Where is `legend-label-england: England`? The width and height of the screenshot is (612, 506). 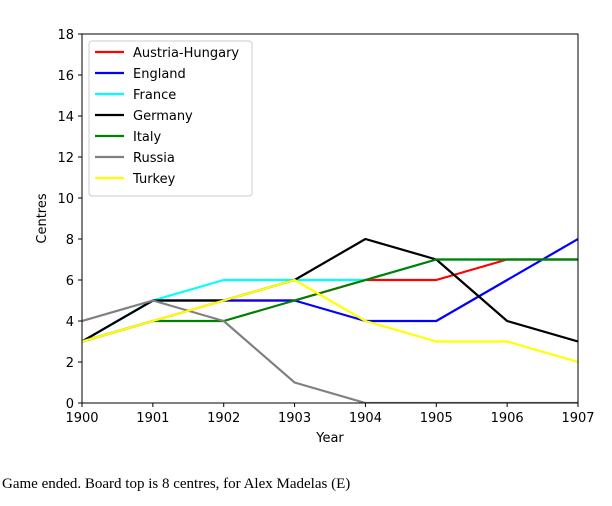
legend-label-england: England is located at coordinates (159, 74).